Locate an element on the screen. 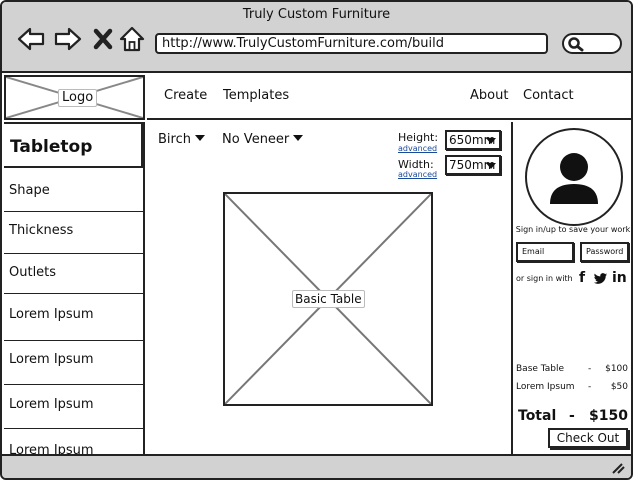 This screenshot has height=480, width=633. veneer-dropdown: No Veneer is located at coordinates (263, 139).